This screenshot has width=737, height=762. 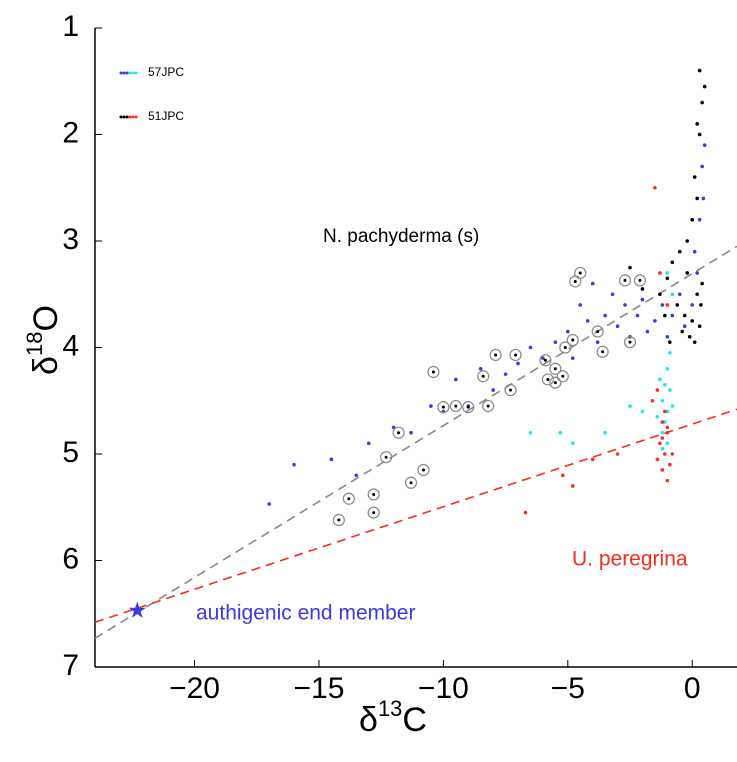 What do you see at coordinates (692, 688) in the screenshot?
I see `x-tick-label: 0` at bounding box center [692, 688].